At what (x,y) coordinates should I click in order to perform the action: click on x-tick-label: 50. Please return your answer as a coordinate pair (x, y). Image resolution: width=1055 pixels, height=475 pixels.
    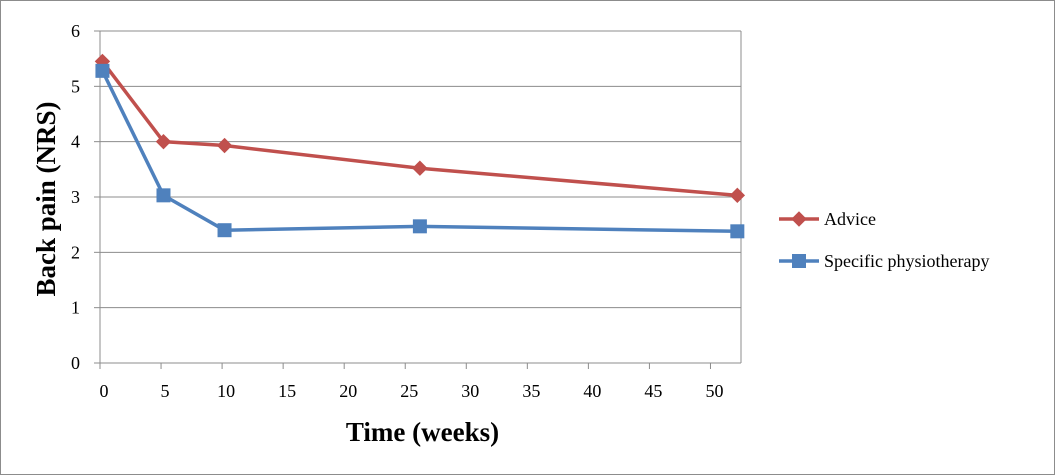
    Looking at the image, I should click on (714, 391).